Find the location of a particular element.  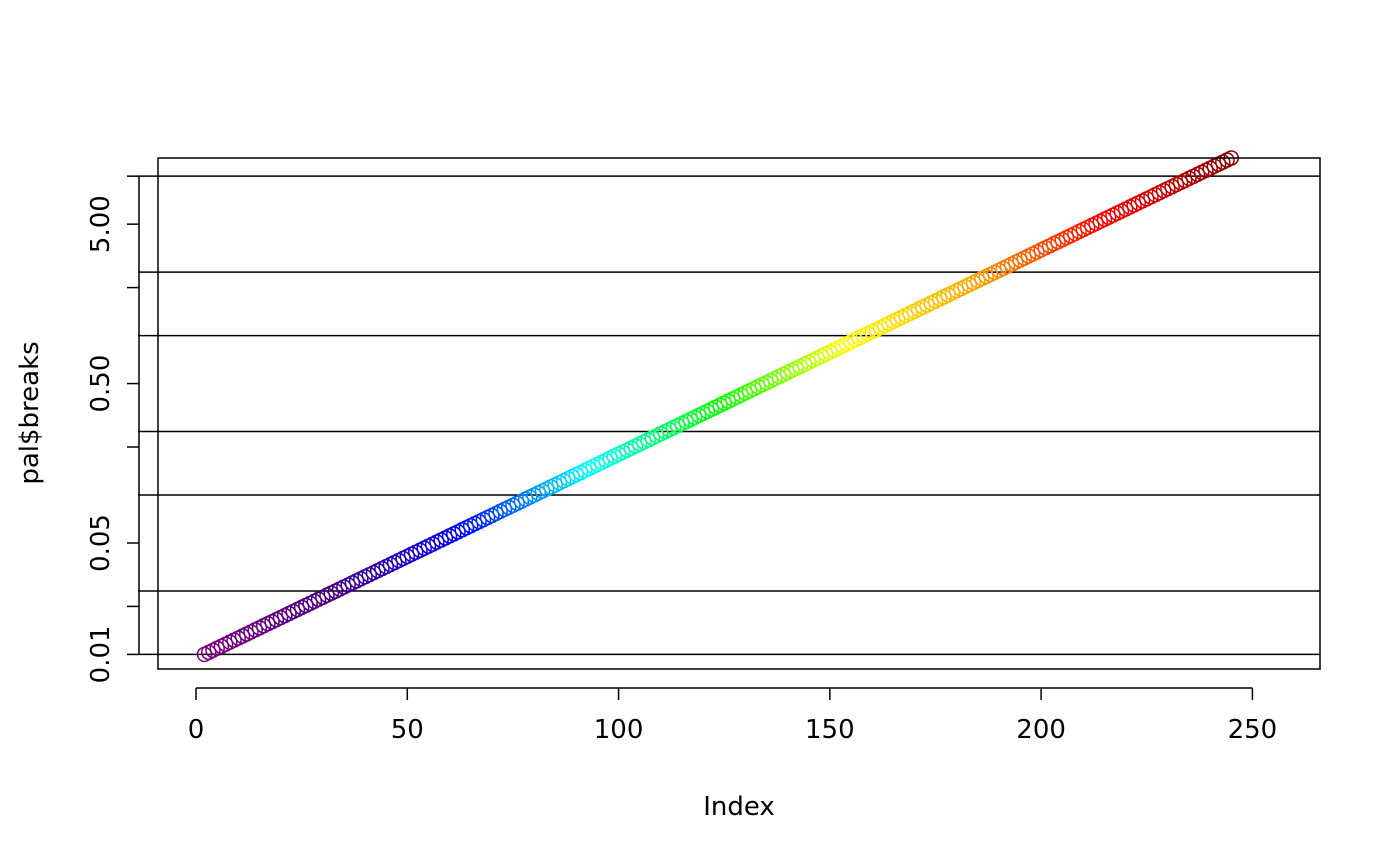

y-axis-title: pal$breaks is located at coordinates (30, 412).